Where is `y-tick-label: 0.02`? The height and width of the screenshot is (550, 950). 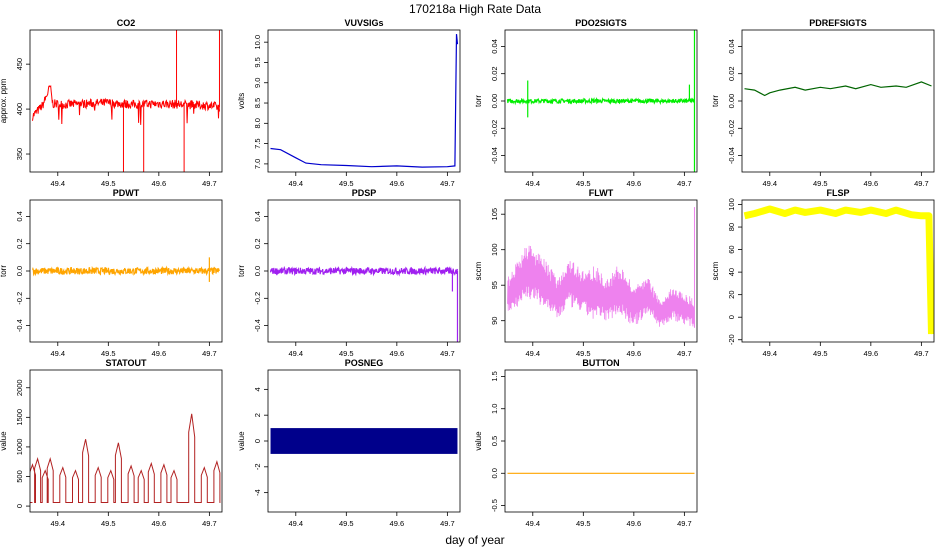
y-tick-label: 0.02 is located at coordinates (731, 73).